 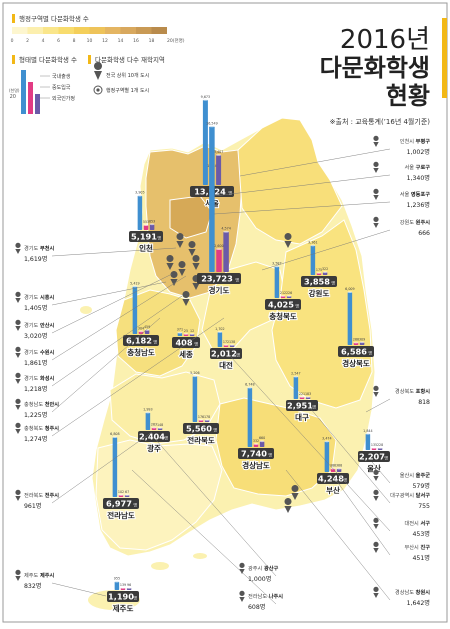 What do you see at coordinates (154, 430) in the screenshot?
I see `region-group: 1,993 263 148 2,404 명광주` at bounding box center [154, 430].